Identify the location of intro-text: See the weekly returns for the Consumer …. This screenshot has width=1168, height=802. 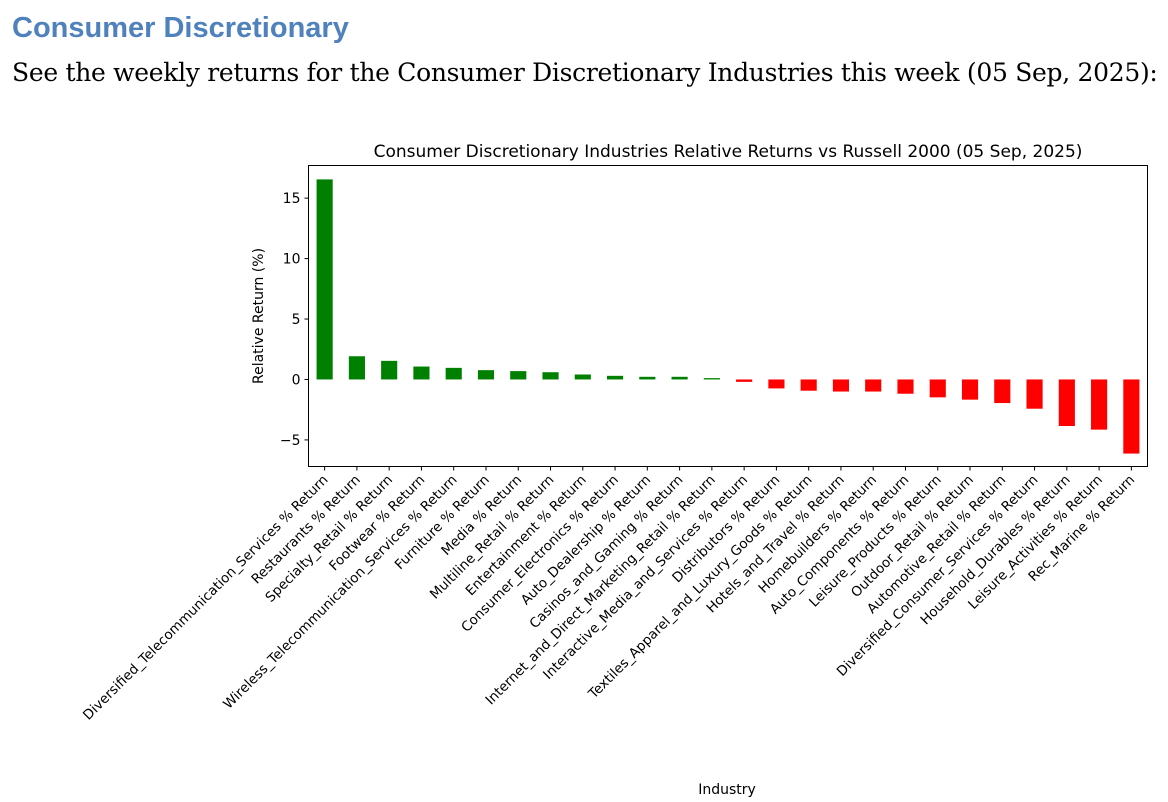
(585, 72).